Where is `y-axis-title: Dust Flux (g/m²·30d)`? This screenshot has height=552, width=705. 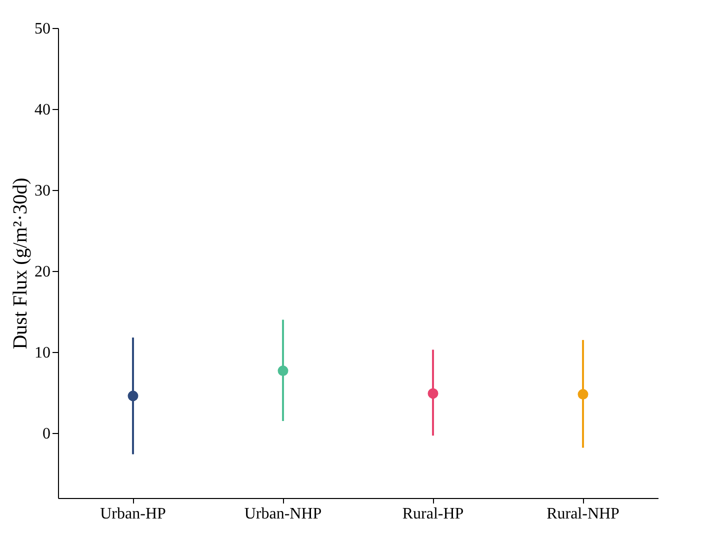 y-axis-title: Dust Flux (g/m²·30d) is located at coordinates (21, 264).